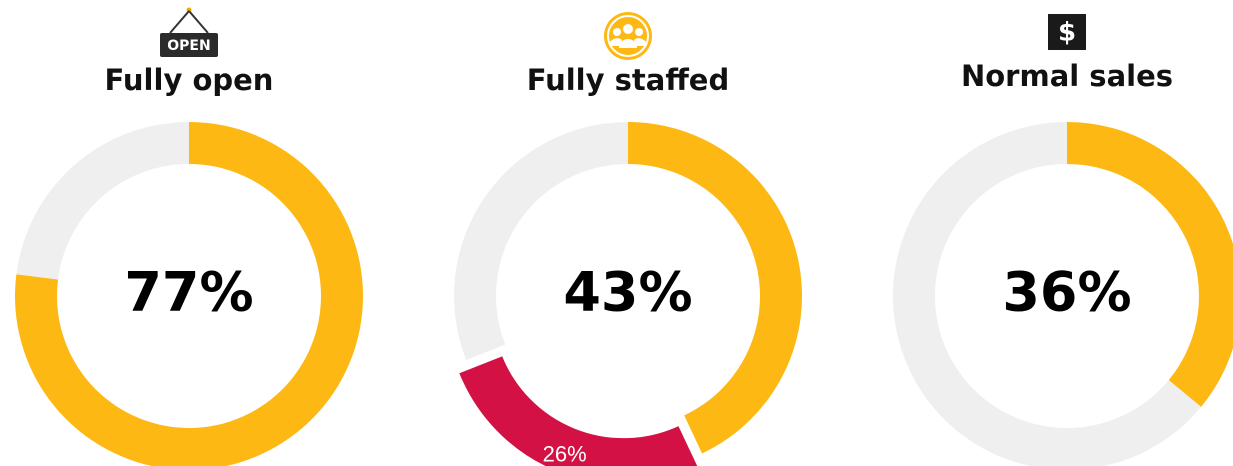 The width and height of the screenshot is (1233, 466). What do you see at coordinates (188, 292) in the screenshot?
I see `center-label: 77%` at bounding box center [188, 292].